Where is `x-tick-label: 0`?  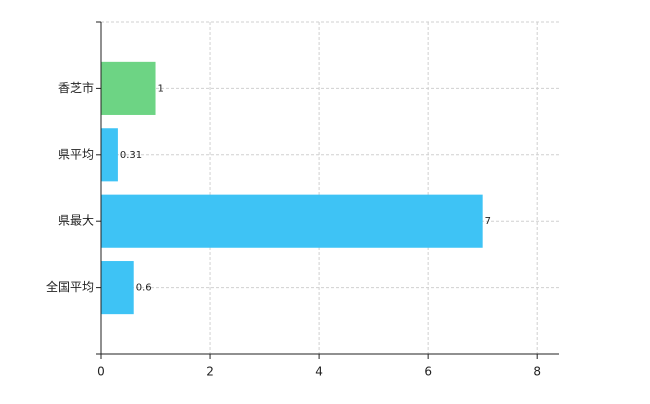
x-tick-label: 0 is located at coordinates (101, 372).